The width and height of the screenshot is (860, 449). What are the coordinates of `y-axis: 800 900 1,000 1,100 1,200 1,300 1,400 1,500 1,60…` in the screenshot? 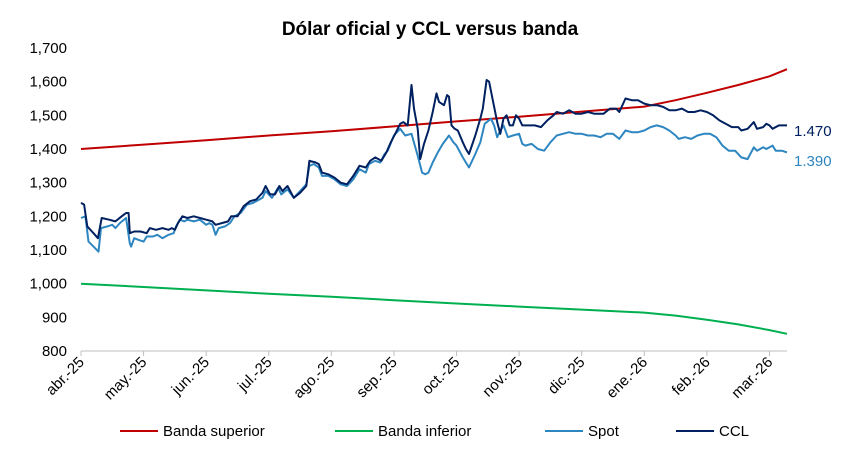 It's located at (48, 200).